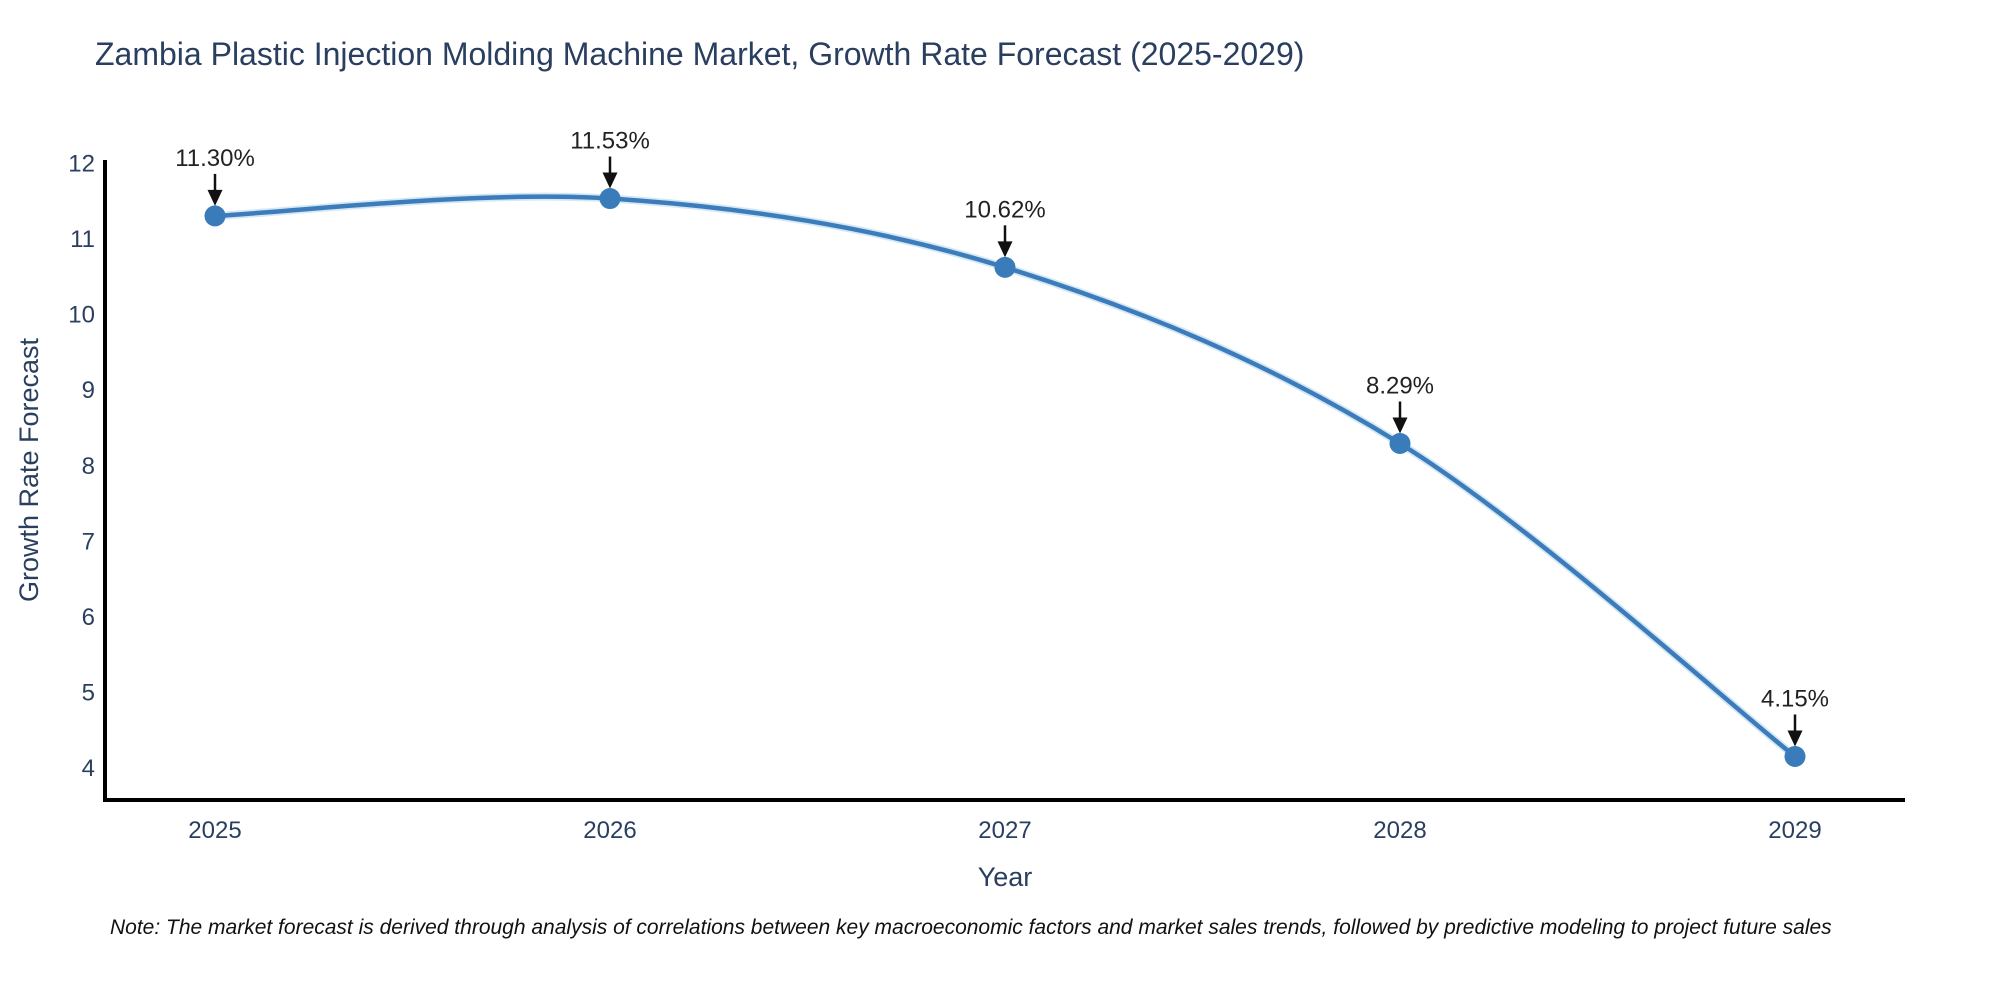 The image size is (2000, 1000). Describe the element at coordinates (88, 693) in the screenshot. I see `y-tick-label: 5` at that location.